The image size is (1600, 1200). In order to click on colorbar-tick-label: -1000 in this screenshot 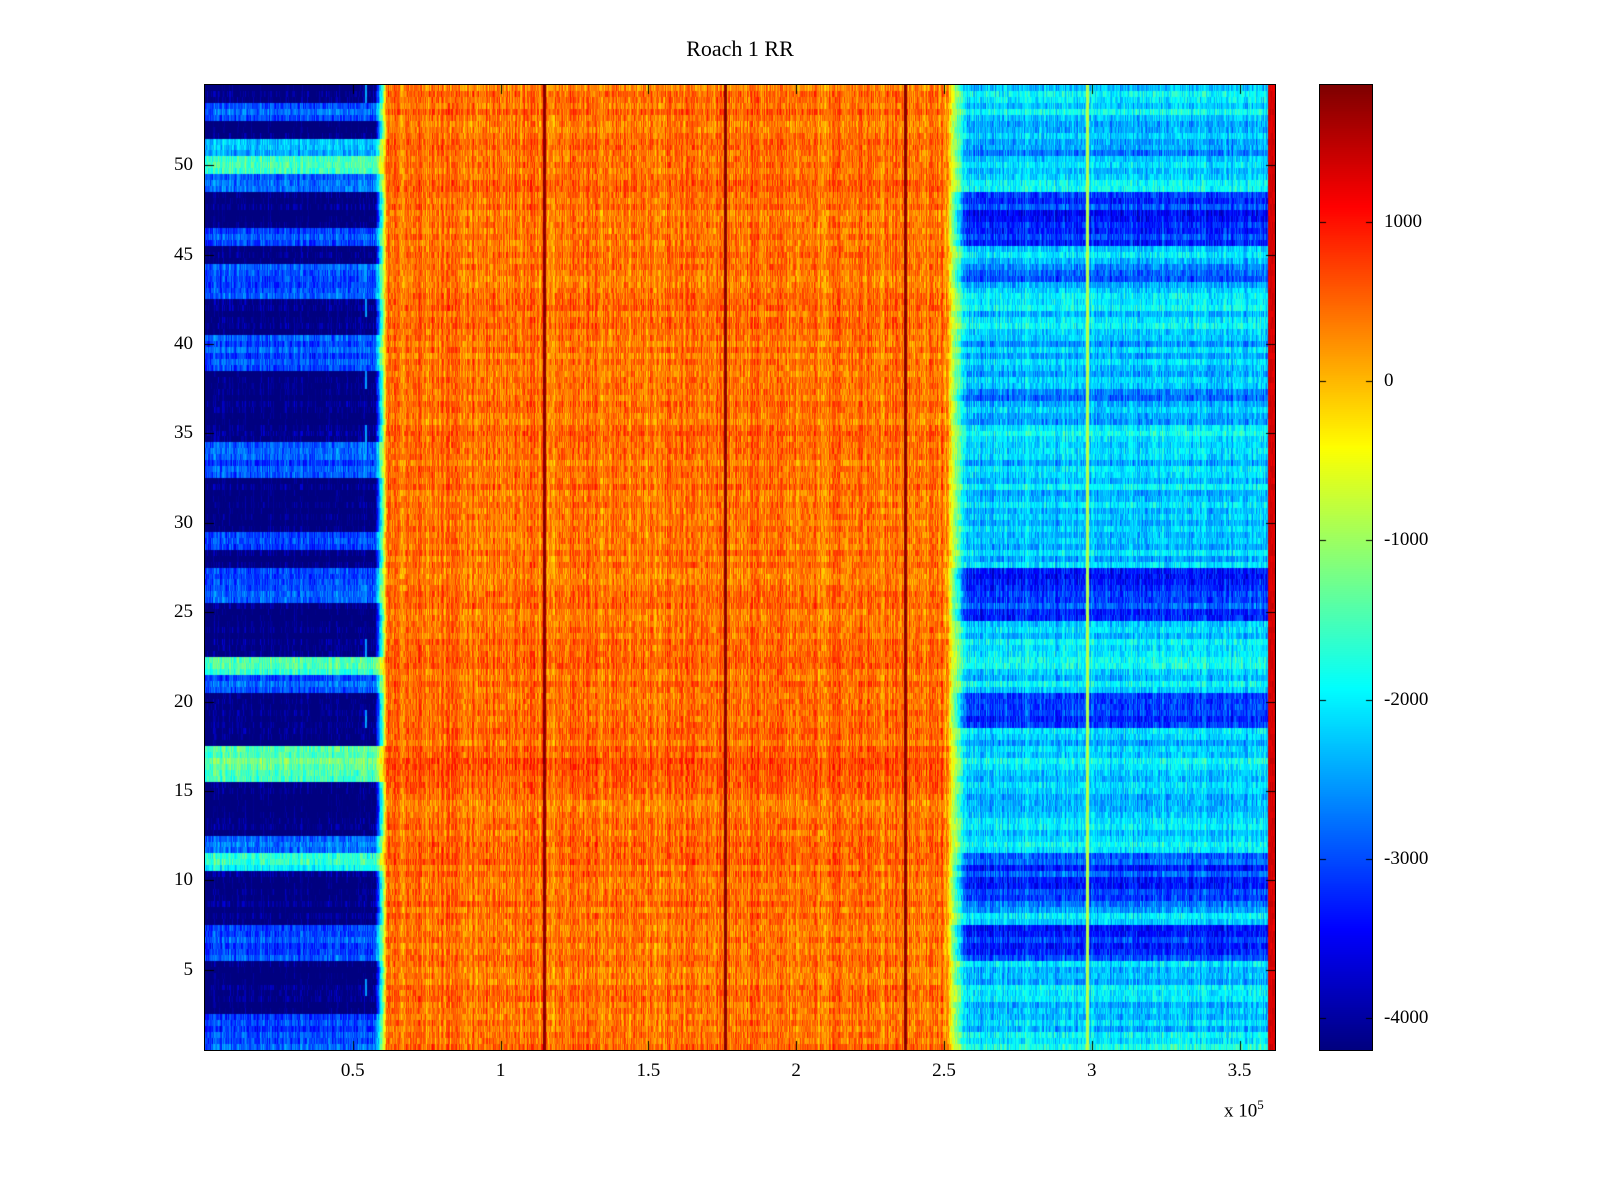, I will do `click(1406, 540)`.